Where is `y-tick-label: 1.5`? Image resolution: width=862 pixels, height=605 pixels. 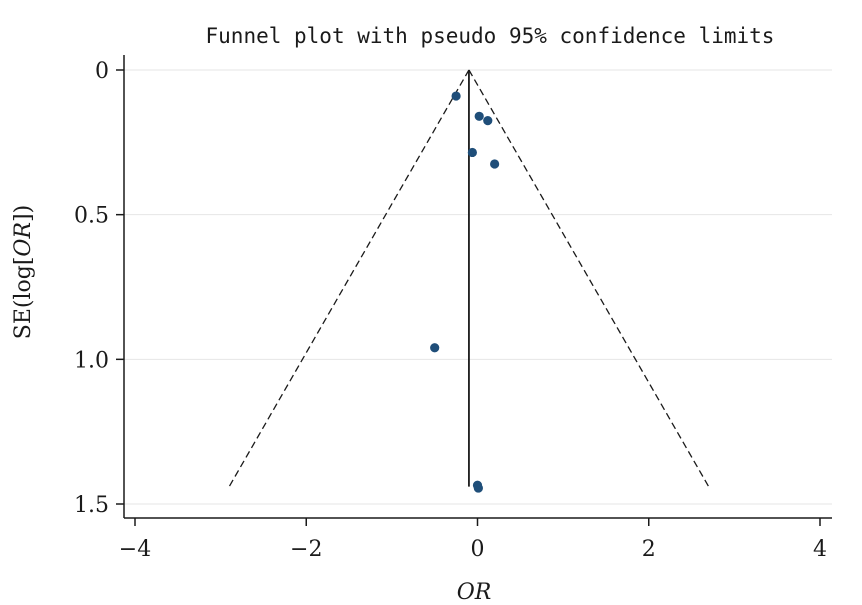 y-tick-label: 1.5 is located at coordinates (91, 505).